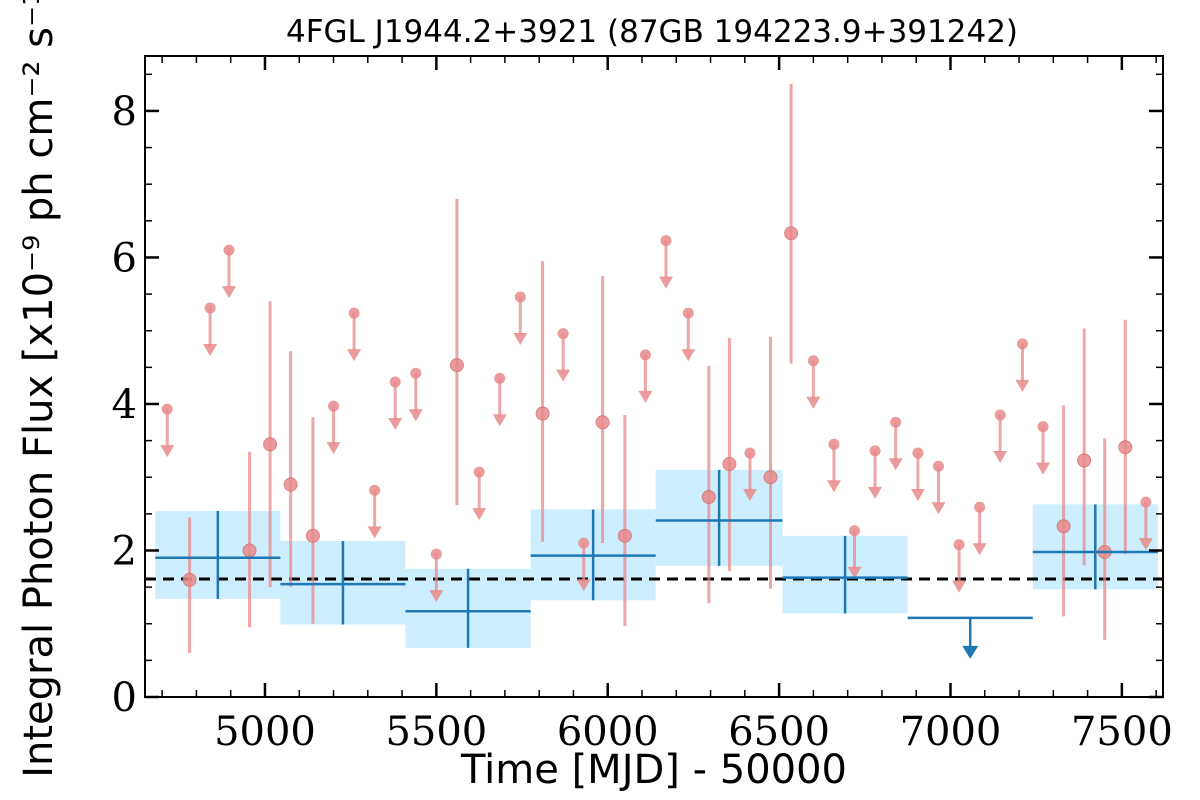 The width and height of the screenshot is (1200, 800). What do you see at coordinates (39, 389) in the screenshot?
I see `y-axis-label: Integral Photon Flux [x10⁻⁹ ph cm⁻² s⁻¹]` at bounding box center [39, 389].